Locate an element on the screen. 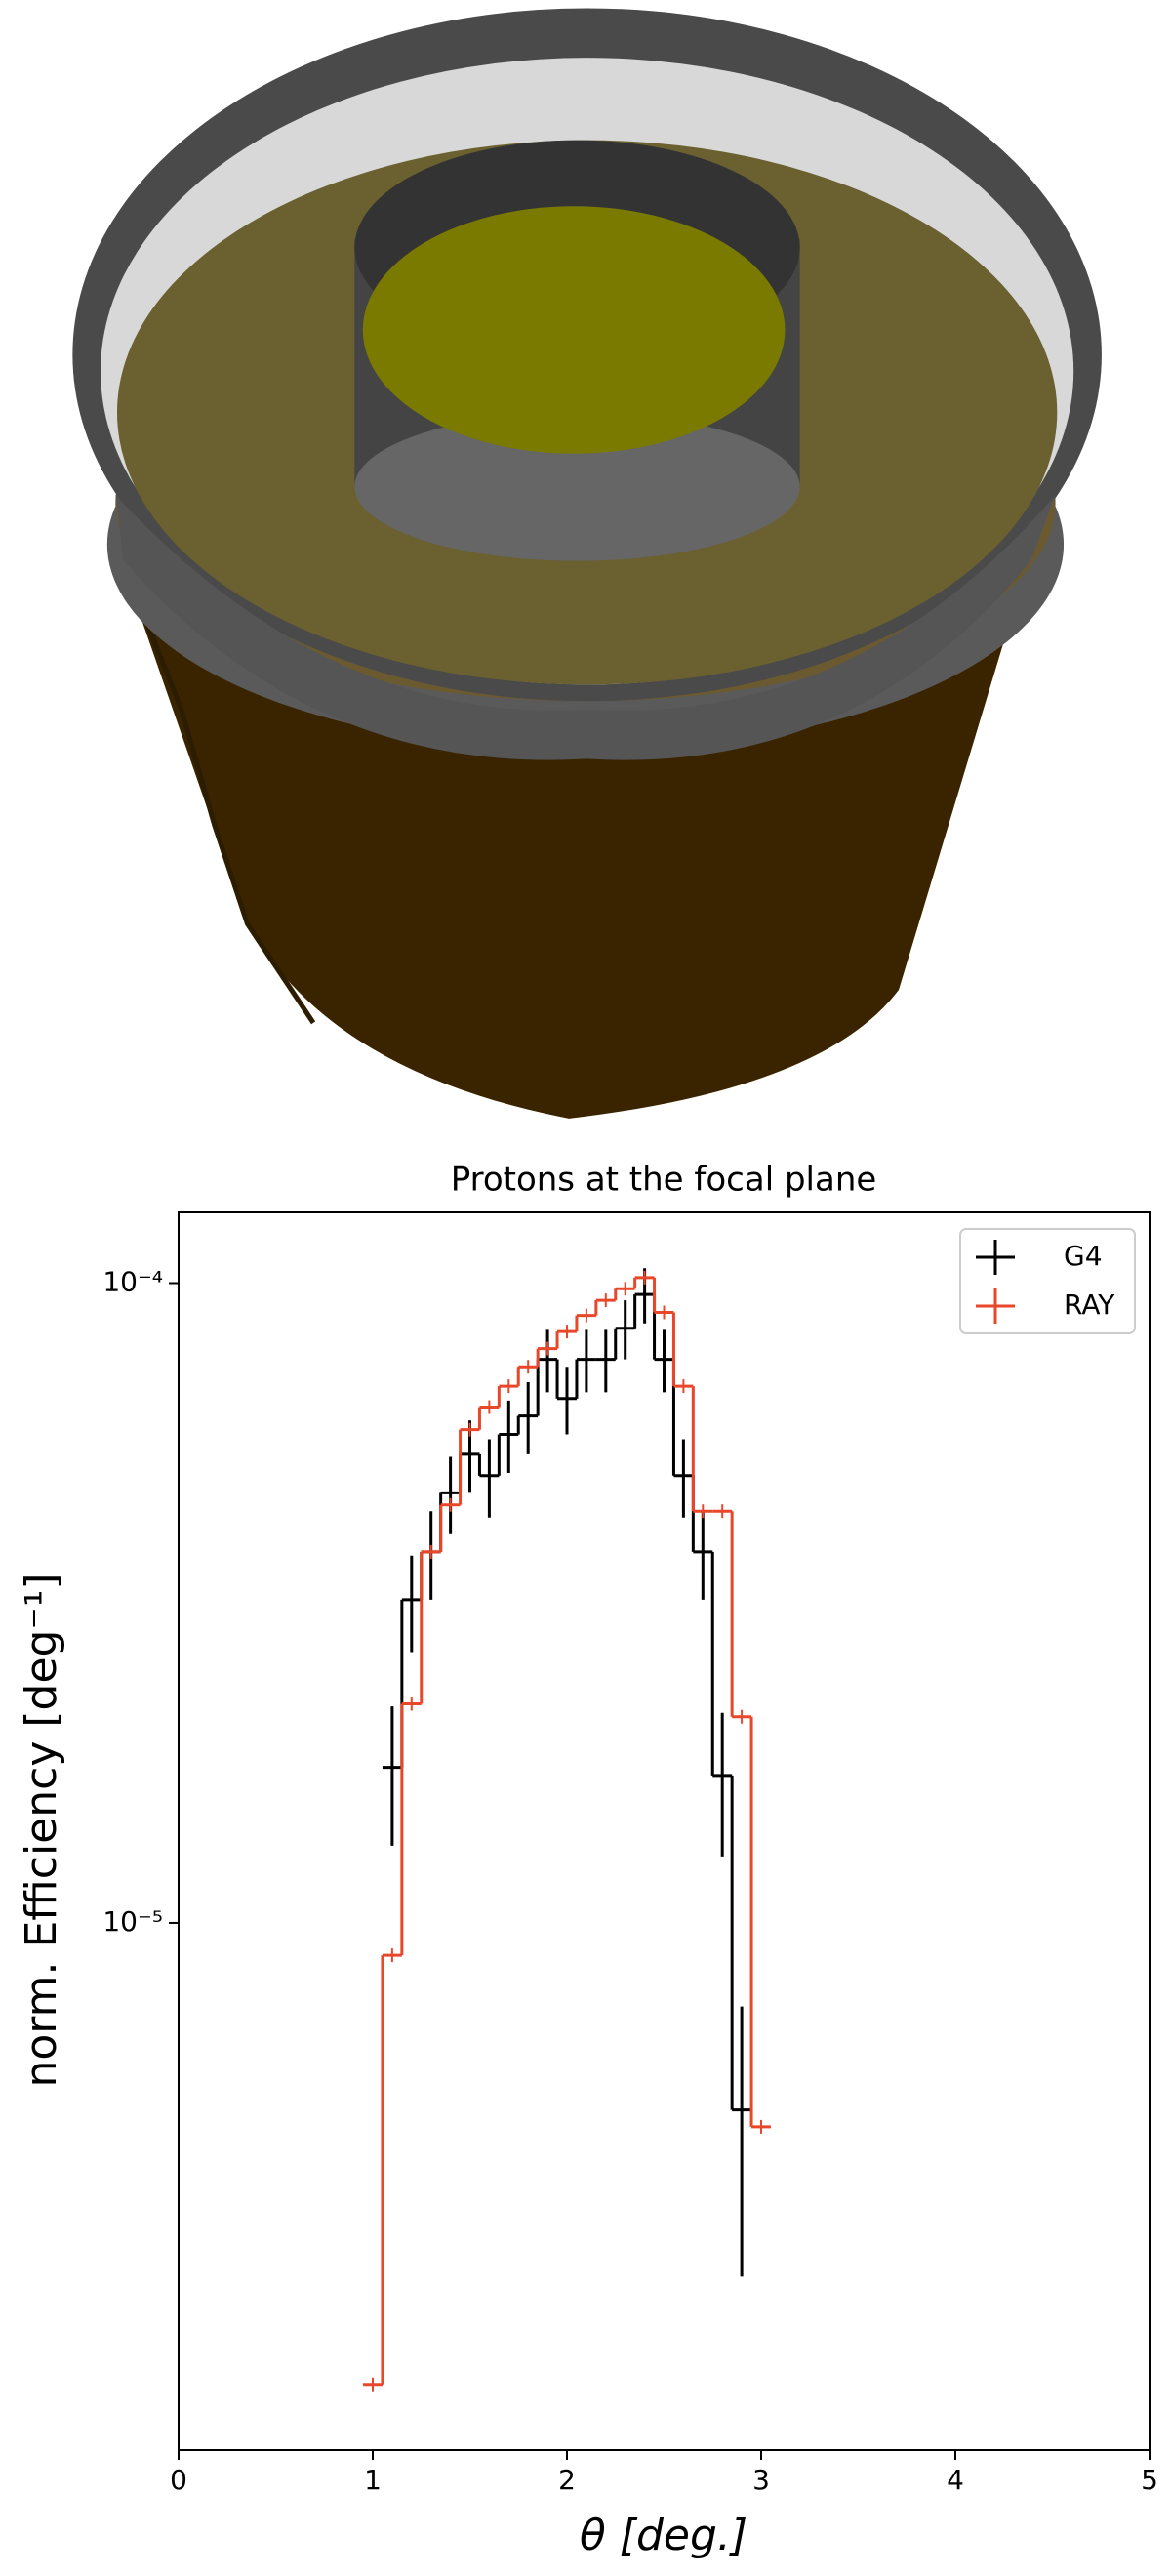 This screenshot has width=1171, height=2576. chart-title: Protons at the focal plane is located at coordinates (664, 1180).